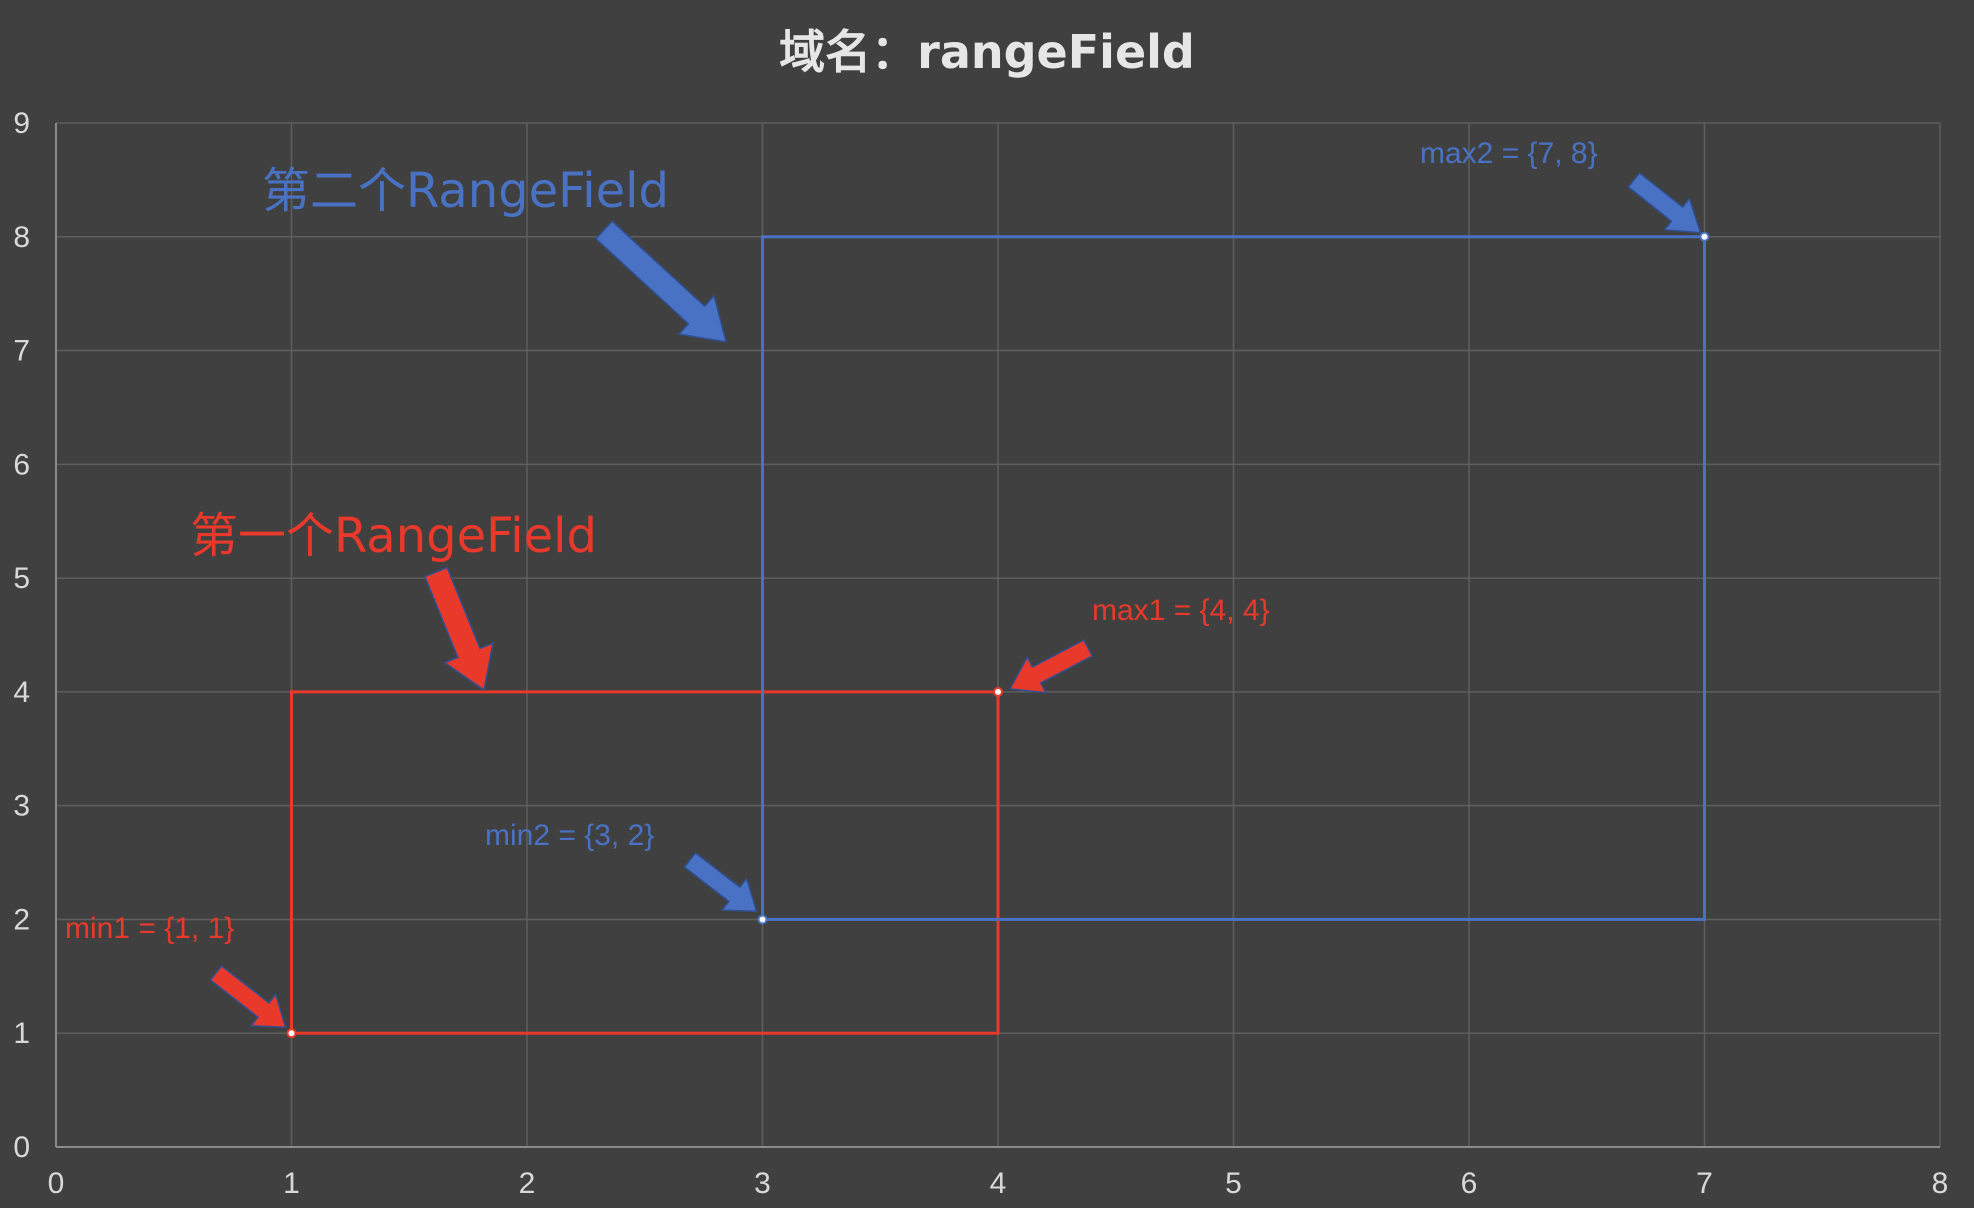  What do you see at coordinates (1940, 1183) in the screenshot?
I see `x-tick-label: 8` at bounding box center [1940, 1183].